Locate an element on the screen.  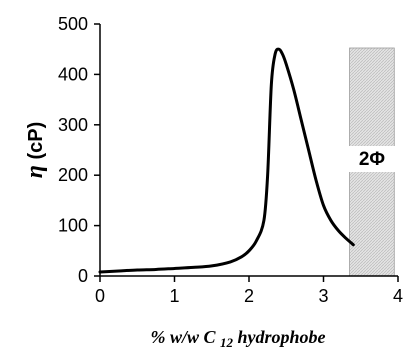
y-axis-label-unit: (cP) is located at coordinates (36, 143).